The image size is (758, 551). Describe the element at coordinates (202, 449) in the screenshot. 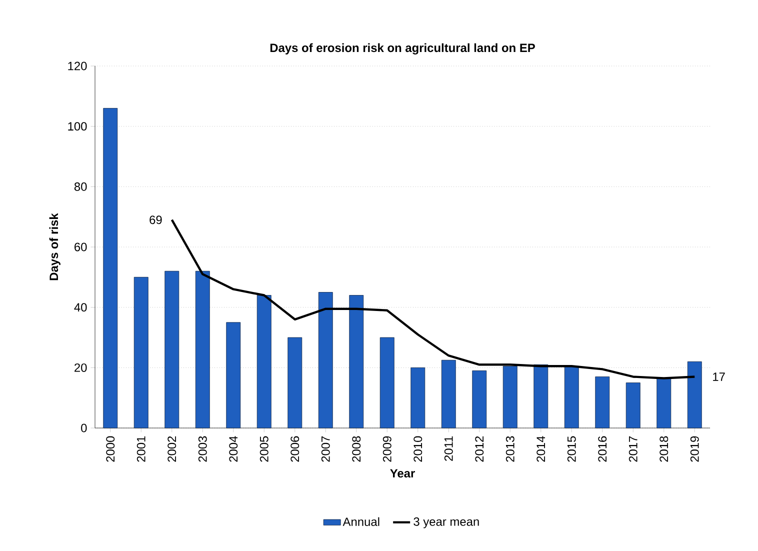

I see `x-tick-label: 2003` at that location.